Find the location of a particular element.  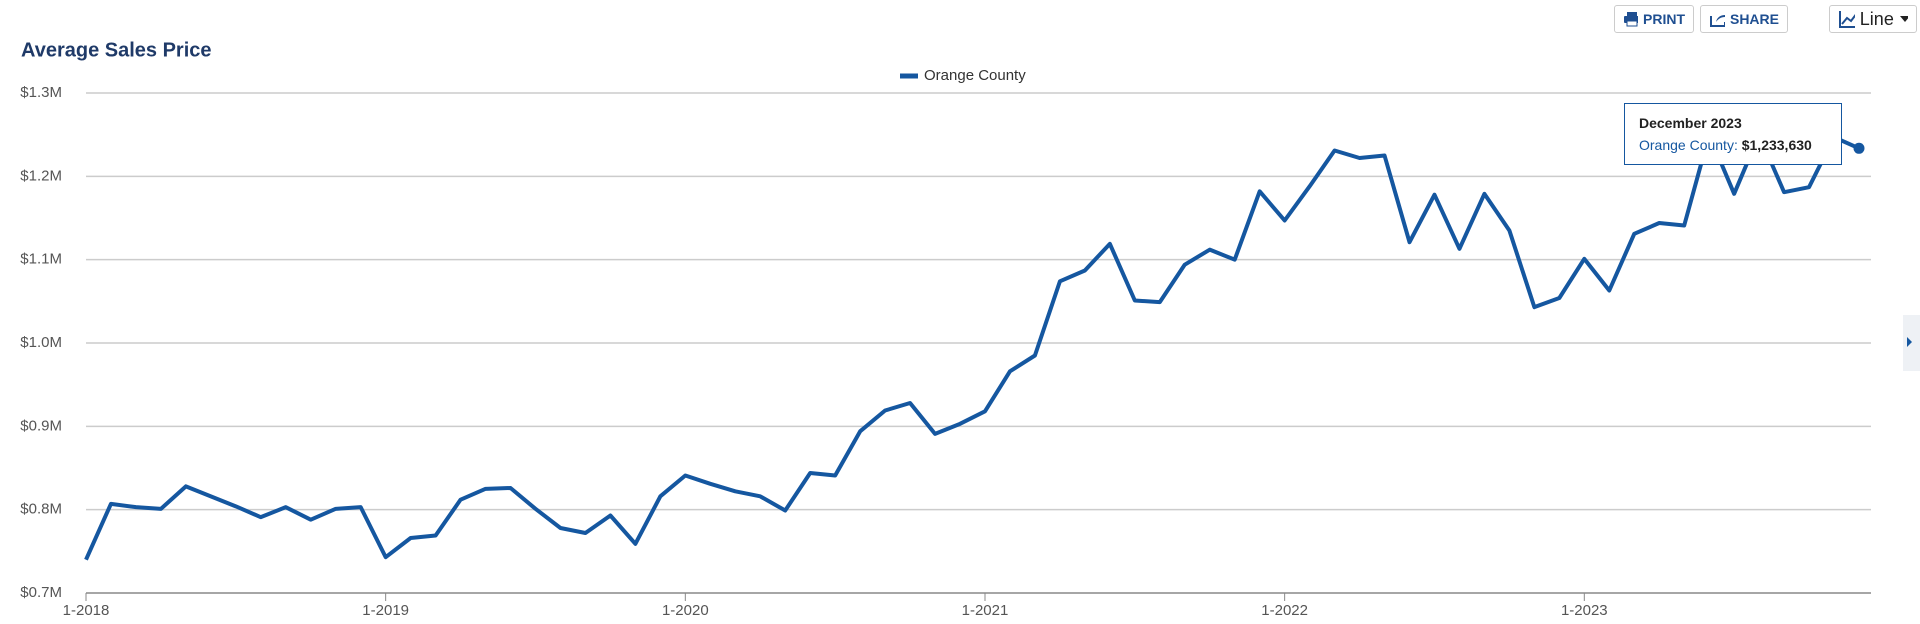

share-button: SHARE is located at coordinates (1744, 19).